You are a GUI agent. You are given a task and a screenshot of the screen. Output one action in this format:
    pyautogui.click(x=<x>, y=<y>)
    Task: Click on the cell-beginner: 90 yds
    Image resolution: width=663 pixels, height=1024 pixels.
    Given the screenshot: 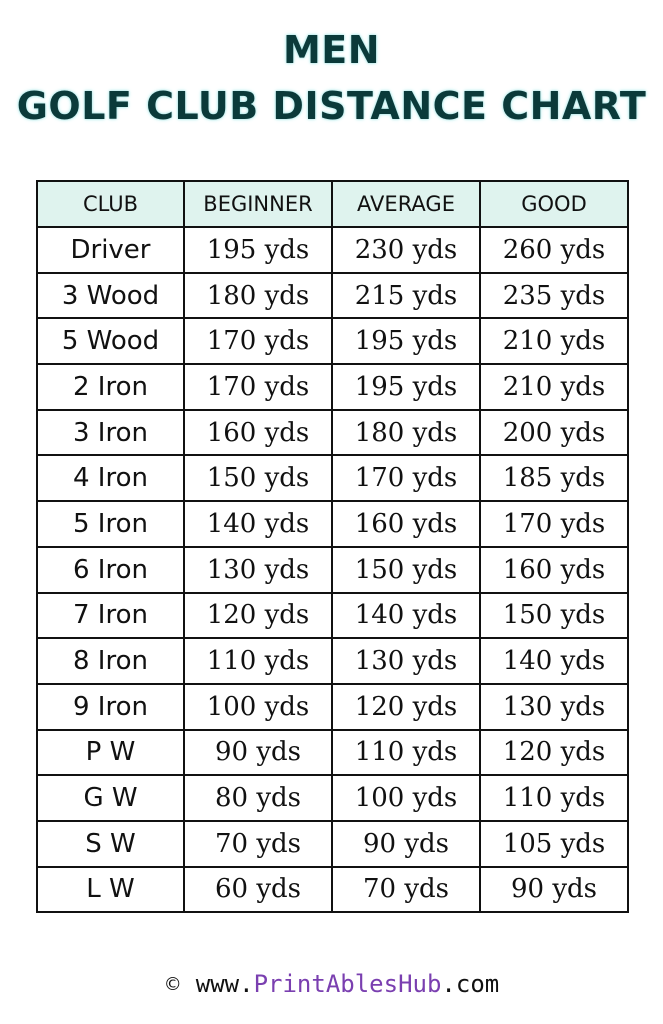 What is the action you would take?
    pyautogui.click(x=258, y=752)
    